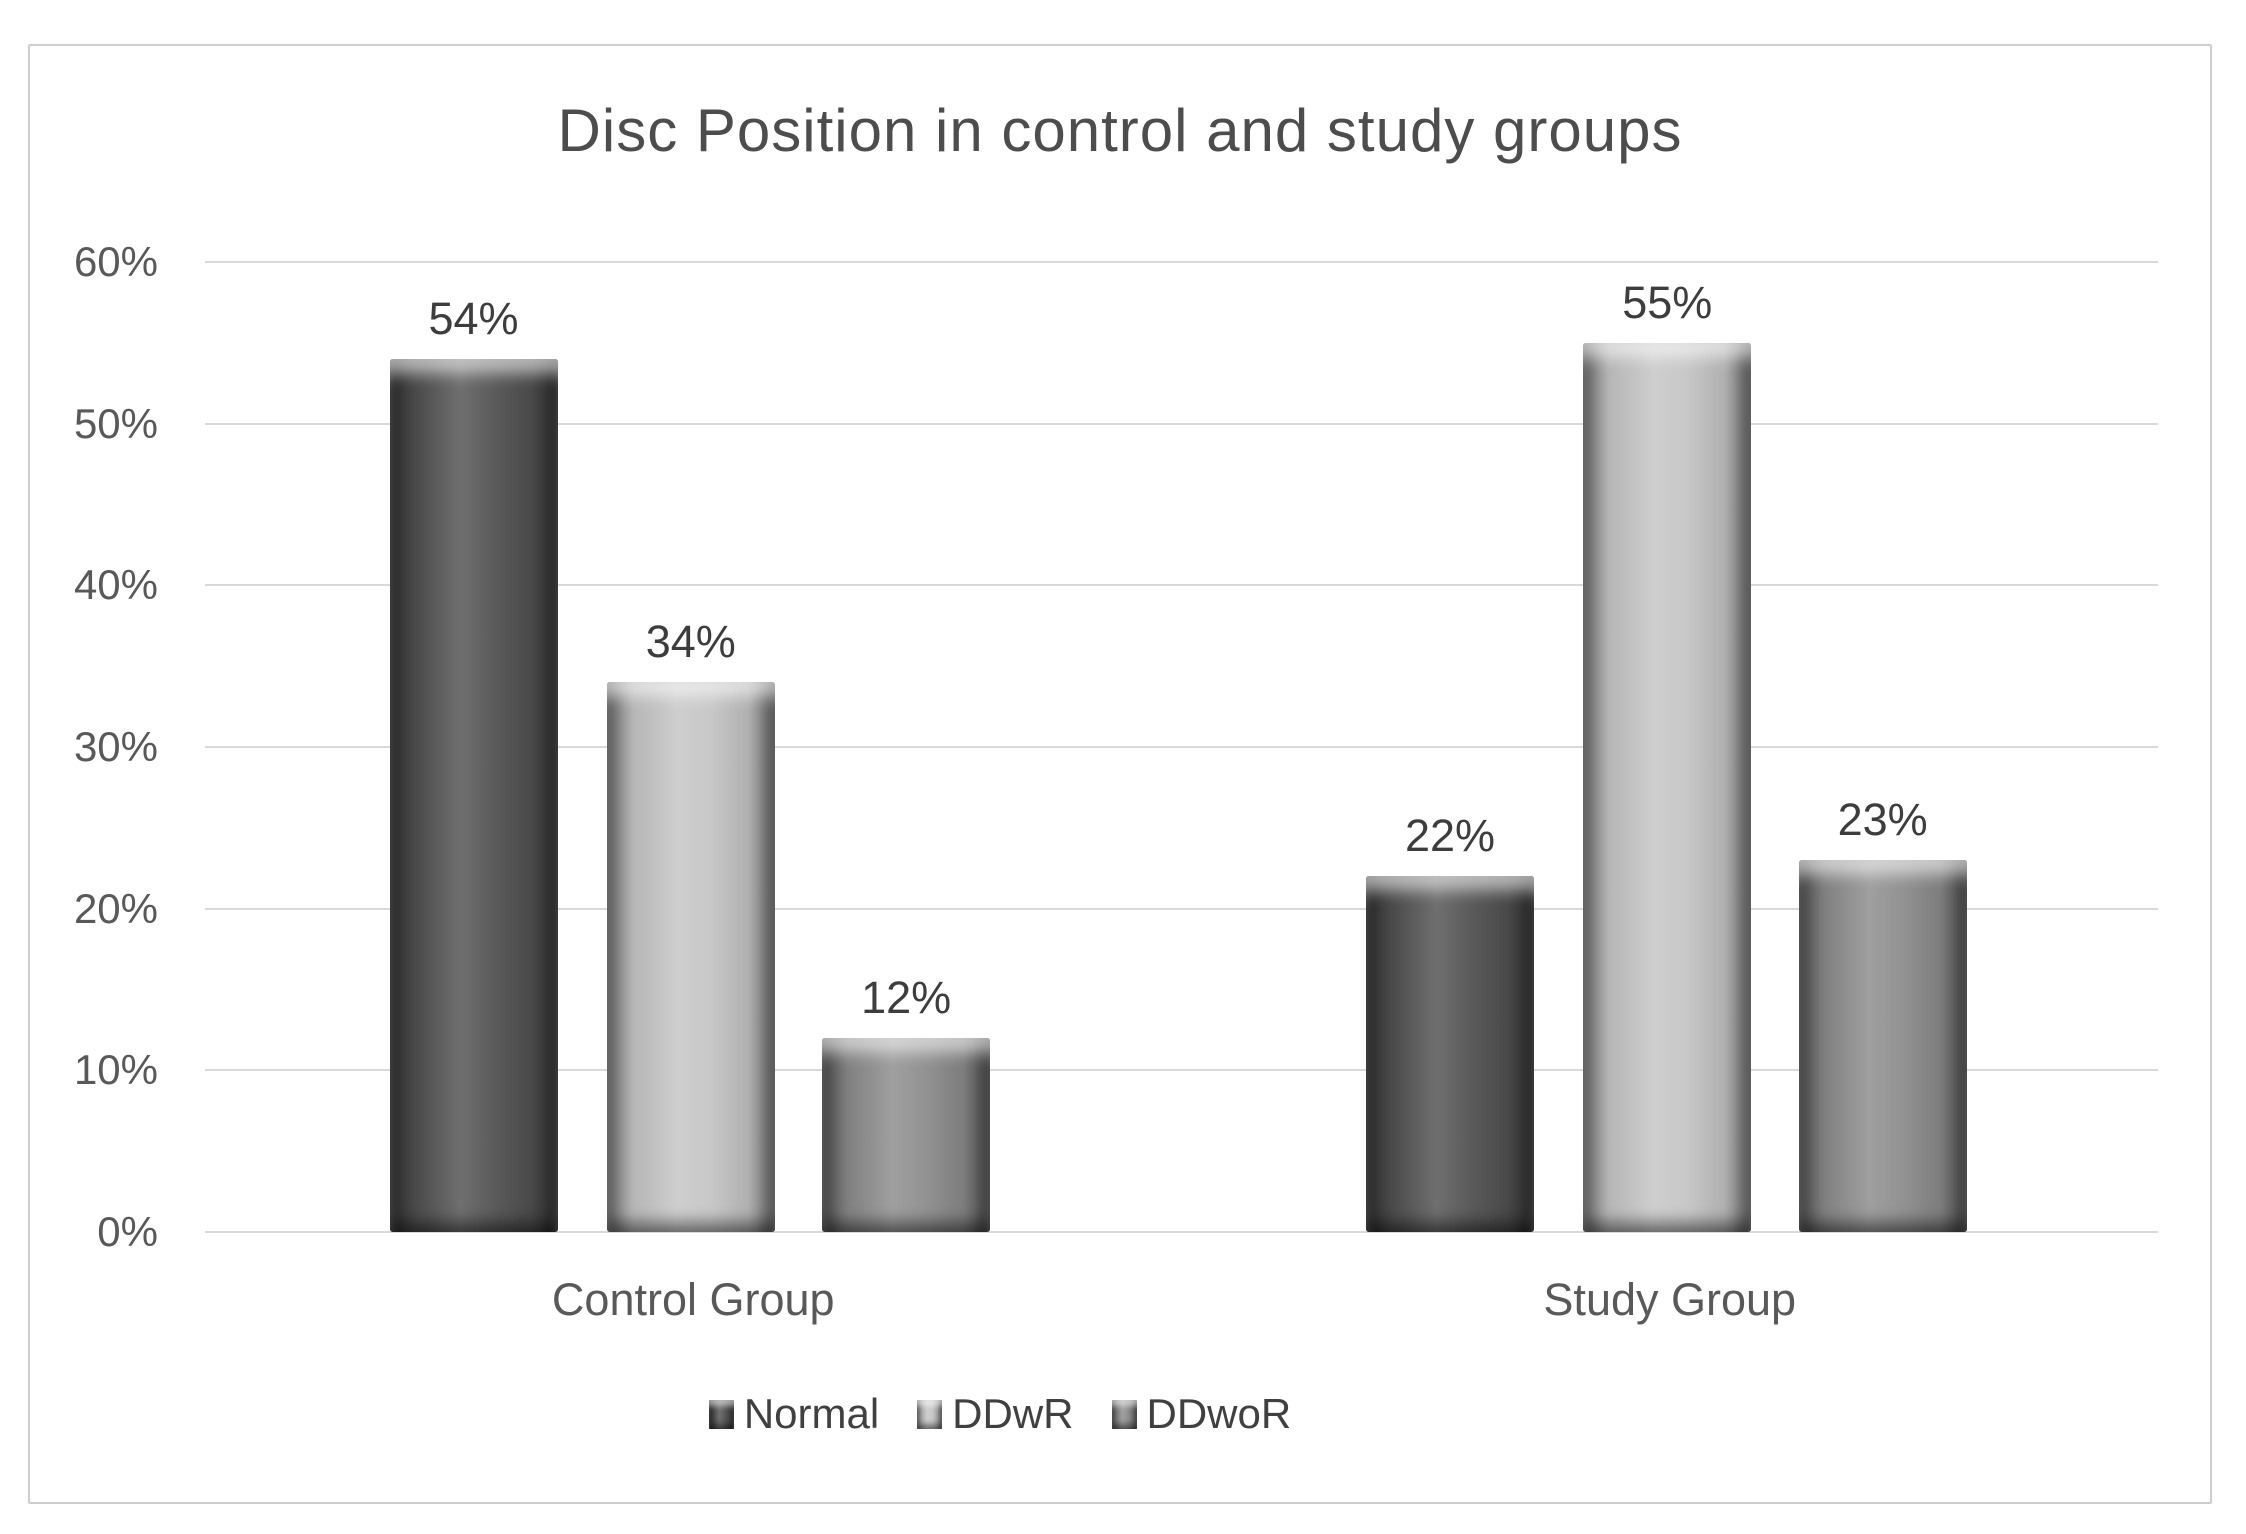 The image size is (2246, 1534). Describe the element at coordinates (115, 585) in the screenshot. I see `y-axis-tick-label: 40%` at that location.